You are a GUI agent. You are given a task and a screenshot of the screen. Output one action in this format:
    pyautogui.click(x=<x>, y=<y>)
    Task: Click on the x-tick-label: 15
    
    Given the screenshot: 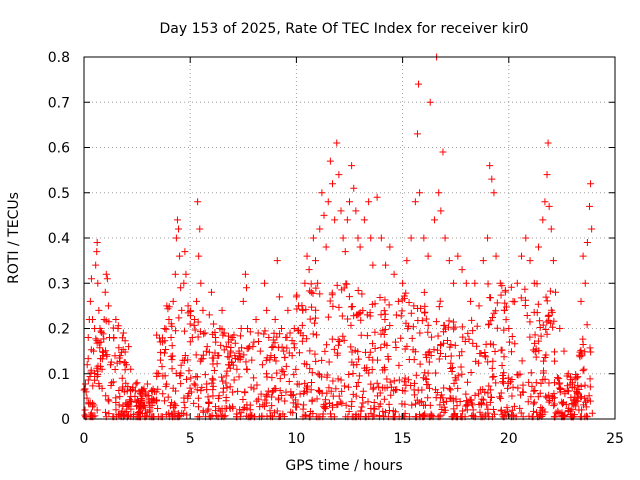 What is the action you would take?
    pyautogui.click(x=403, y=439)
    